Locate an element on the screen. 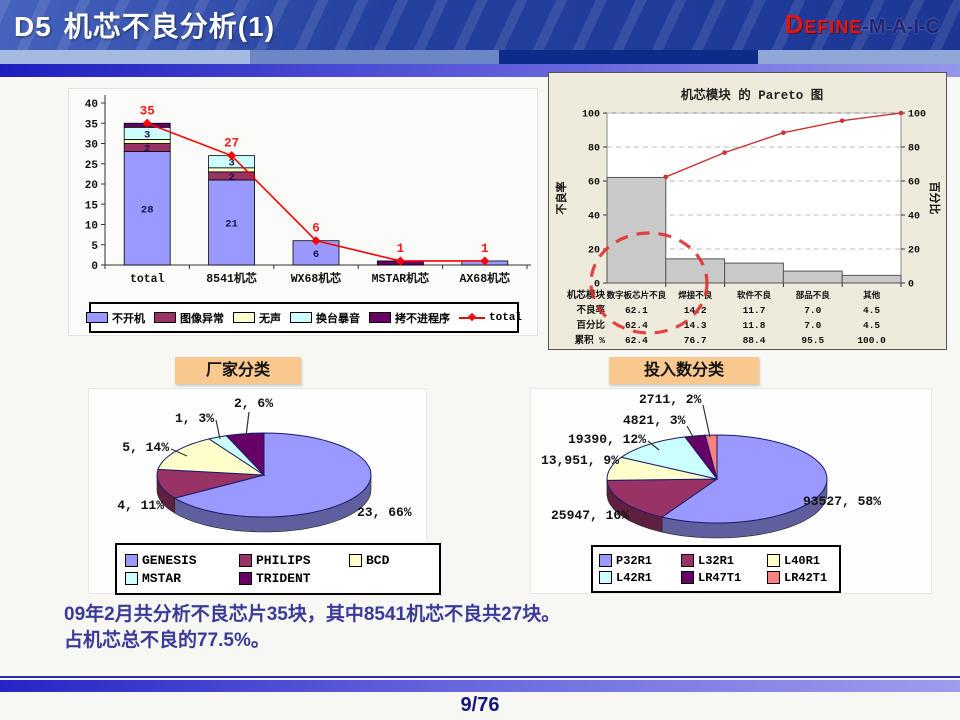 Image resolution: width=960 pixels, height=720 pixels. slide-title-text: 机芯不良分析(1) is located at coordinates (169, 26).